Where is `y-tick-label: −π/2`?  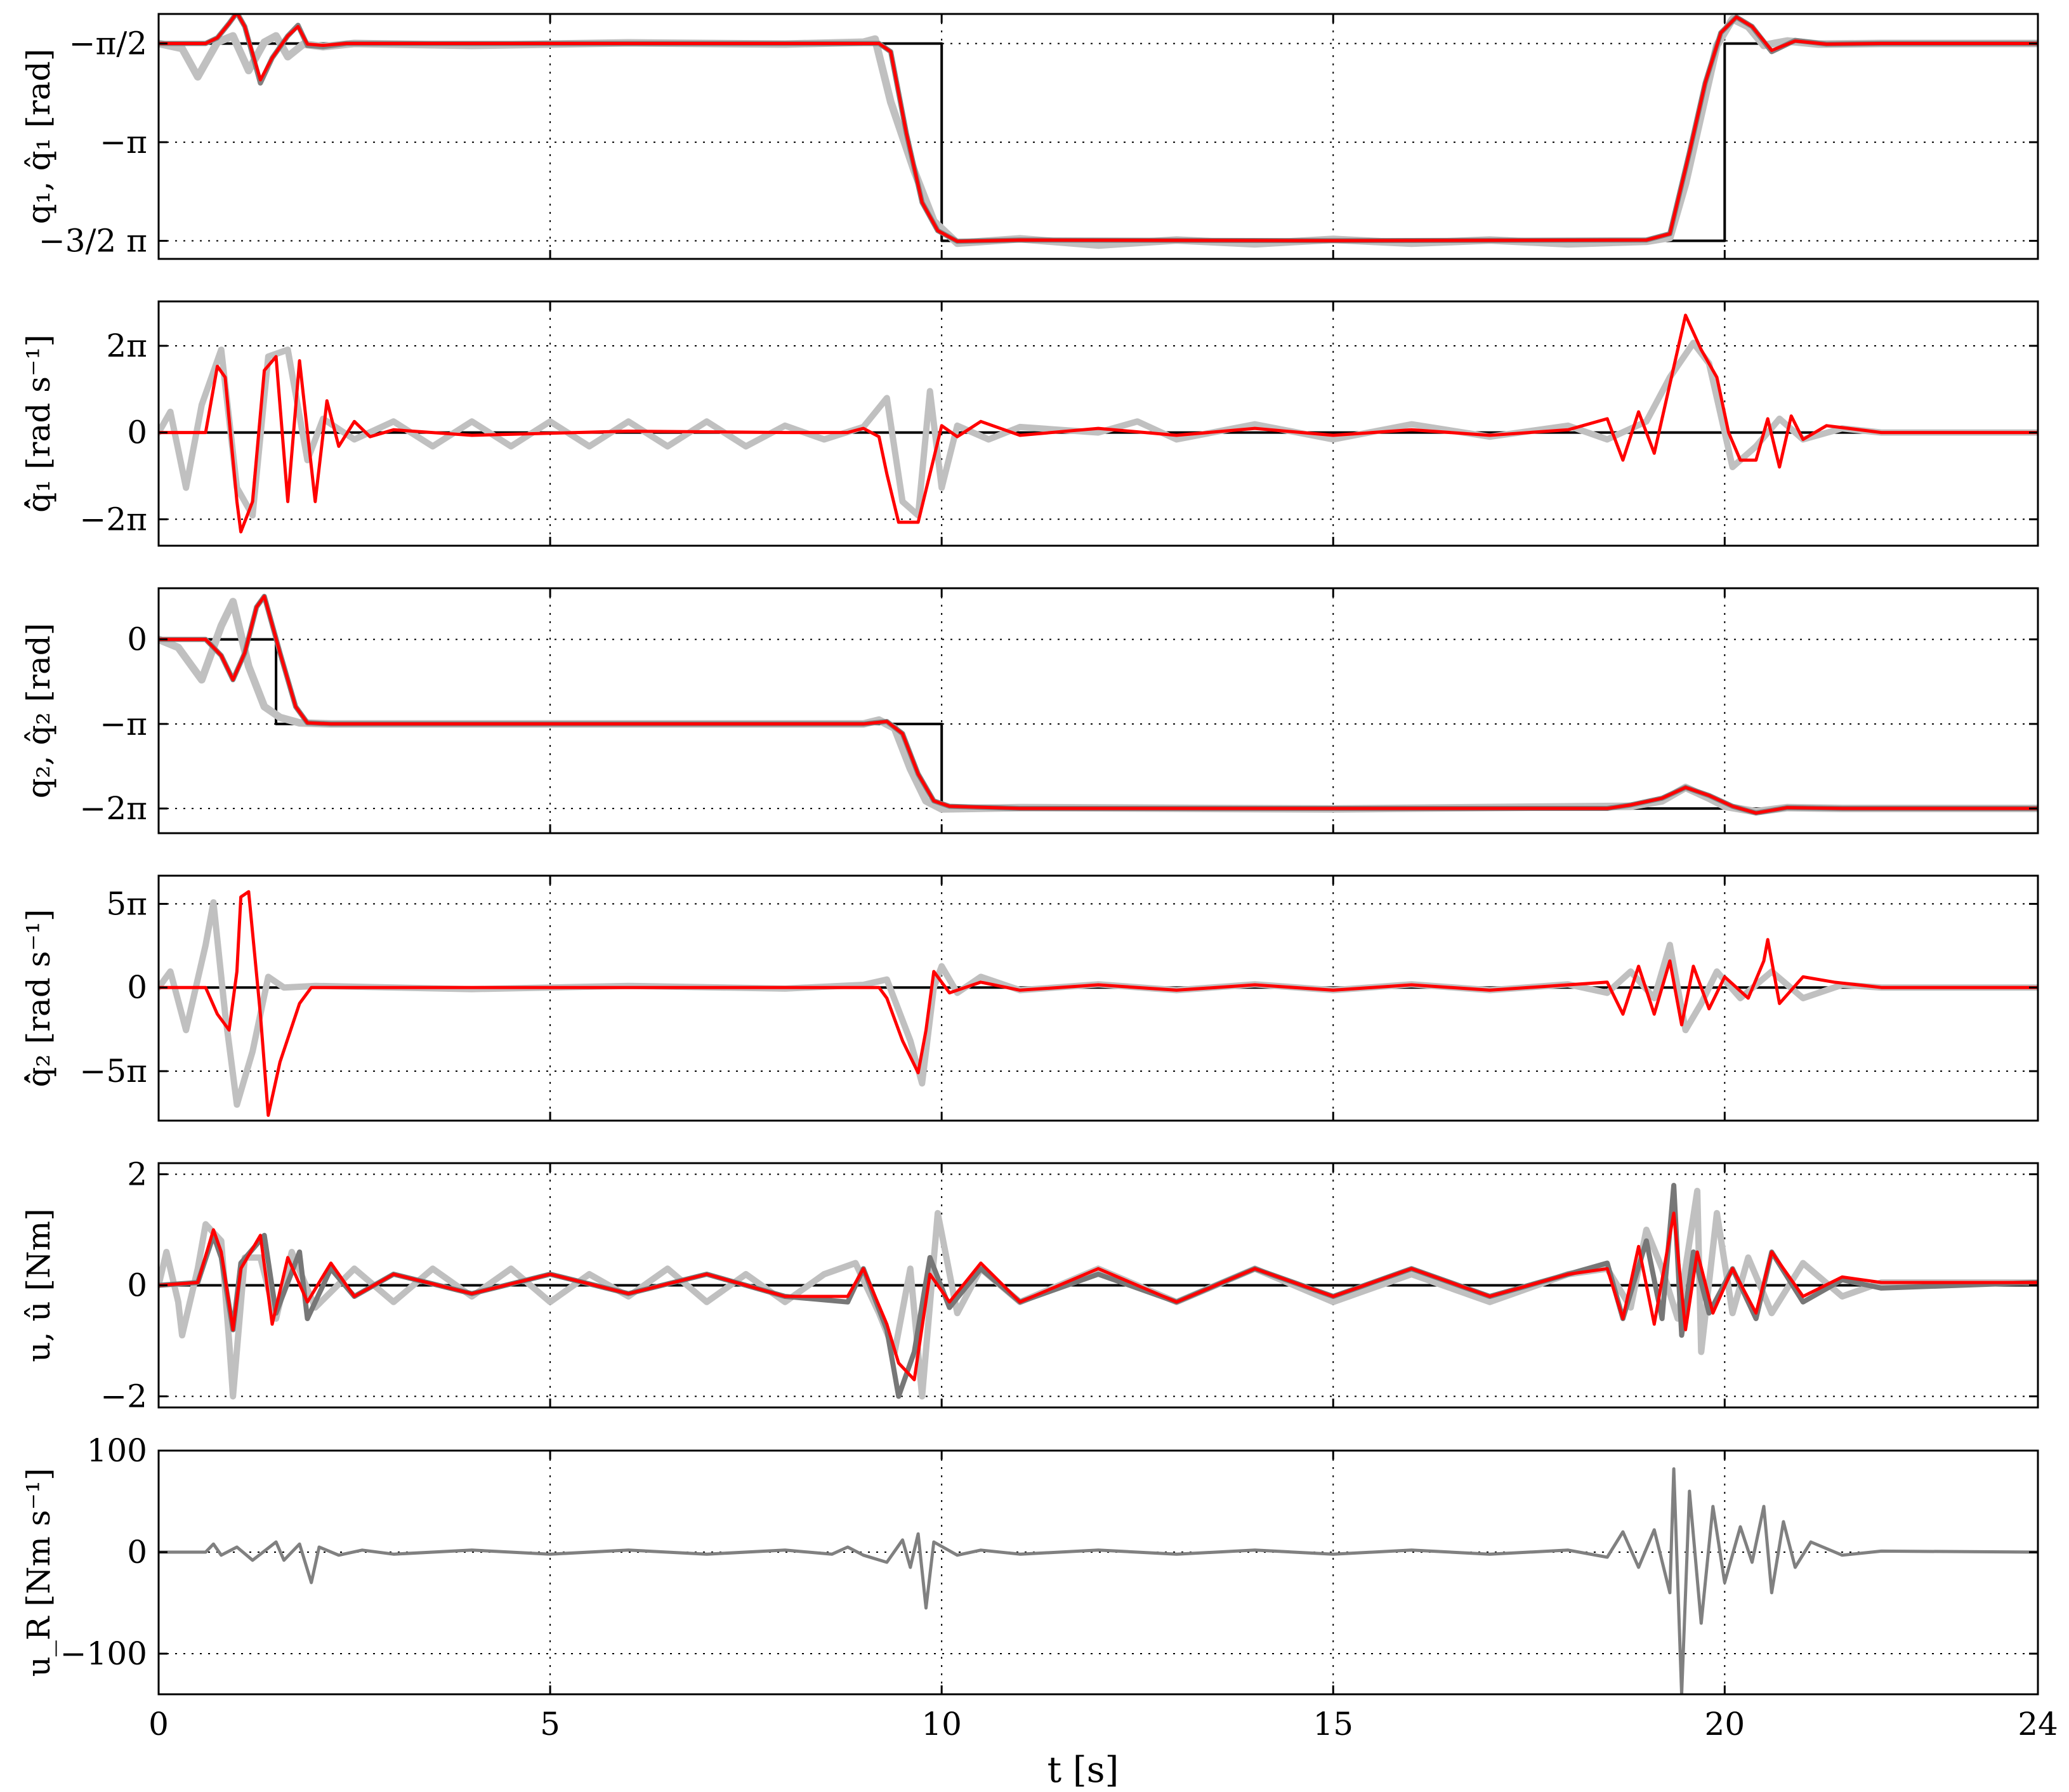 y-tick-label: −π/2 is located at coordinates (108, 43).